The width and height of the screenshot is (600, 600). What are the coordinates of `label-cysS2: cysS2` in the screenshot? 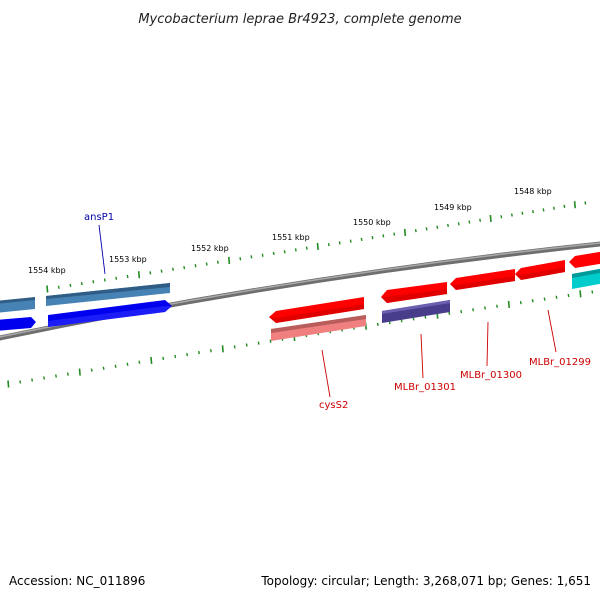 It's located at (333, 405).